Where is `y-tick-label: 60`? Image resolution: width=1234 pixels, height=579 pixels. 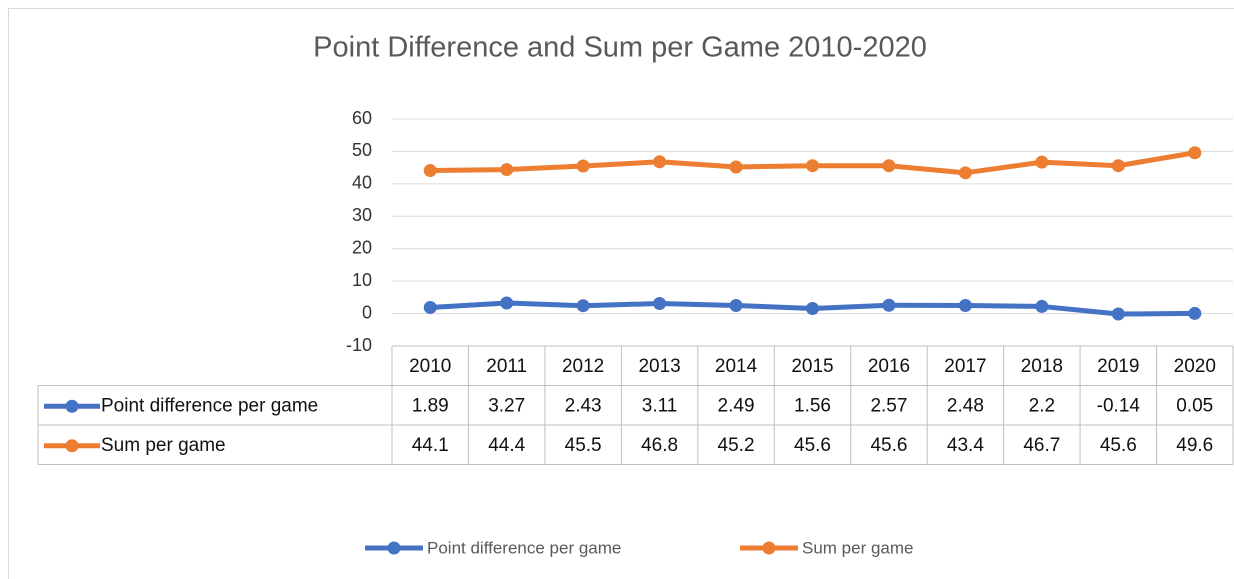 y-tick-label: 60 is located at coordinates (362, 118).